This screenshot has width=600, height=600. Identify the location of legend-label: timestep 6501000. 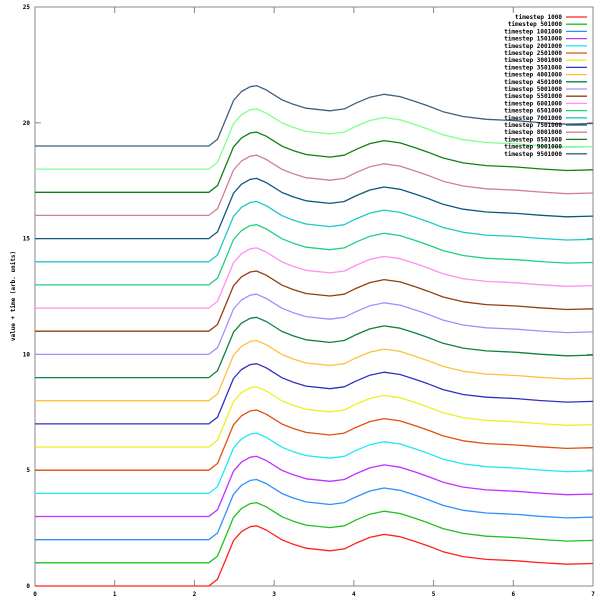
(533, 111).